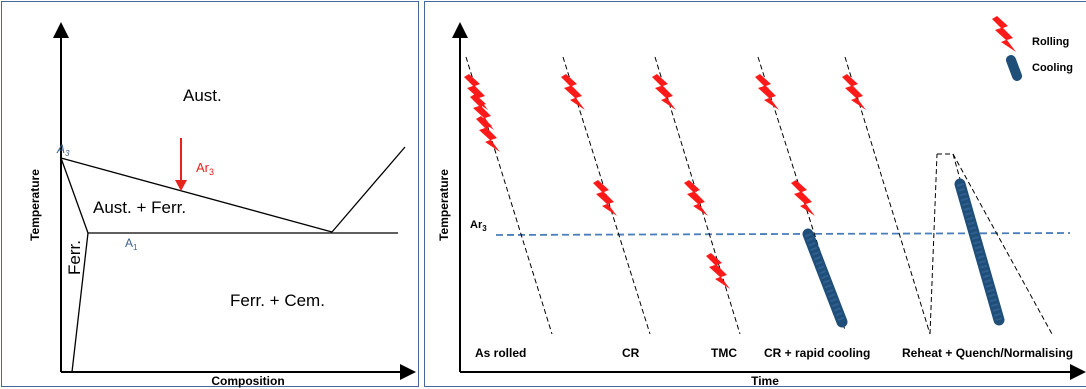  I want to click on legend-rolling-icon, so click(1004, 34).